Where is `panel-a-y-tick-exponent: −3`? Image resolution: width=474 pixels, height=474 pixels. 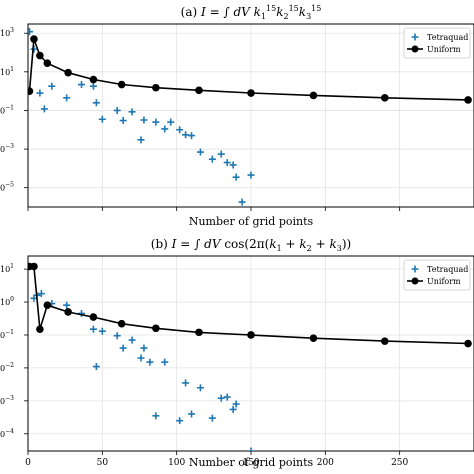 panel-a-y-tick-exponent: −3 is located at coordinates (9, 146).